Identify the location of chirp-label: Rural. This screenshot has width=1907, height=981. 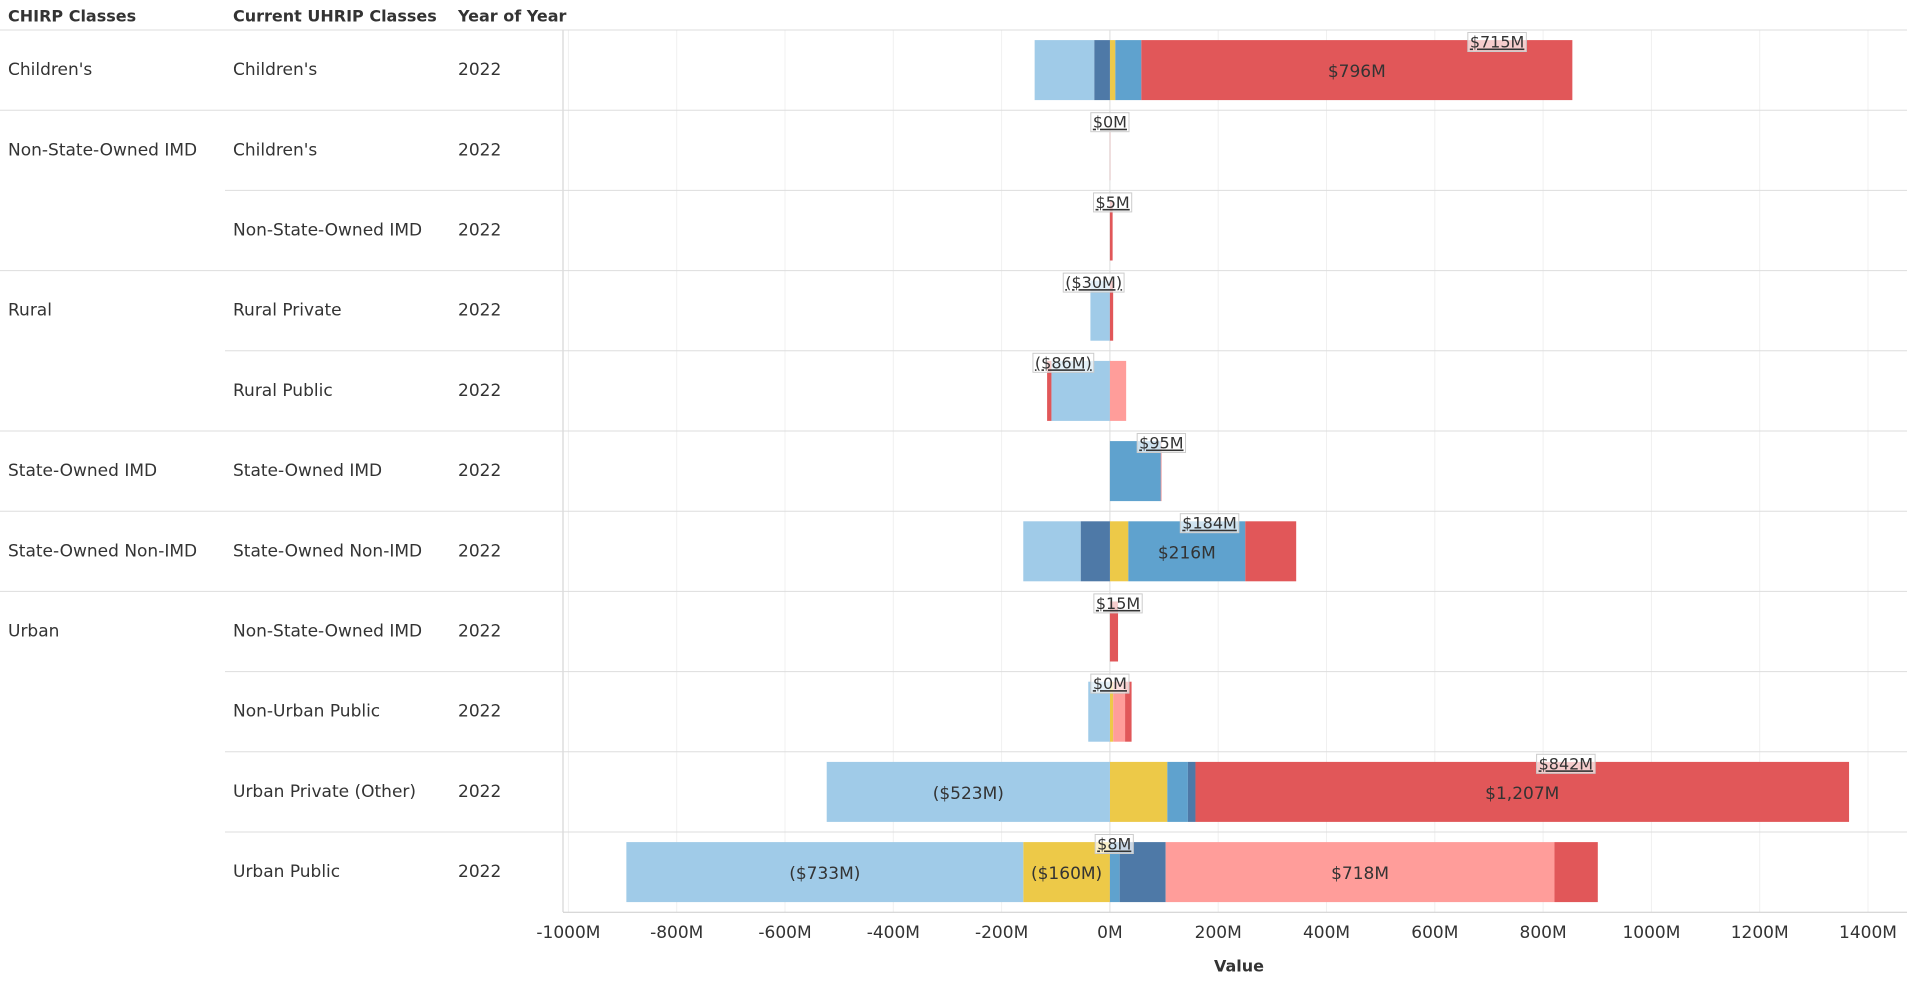
(30, 311).